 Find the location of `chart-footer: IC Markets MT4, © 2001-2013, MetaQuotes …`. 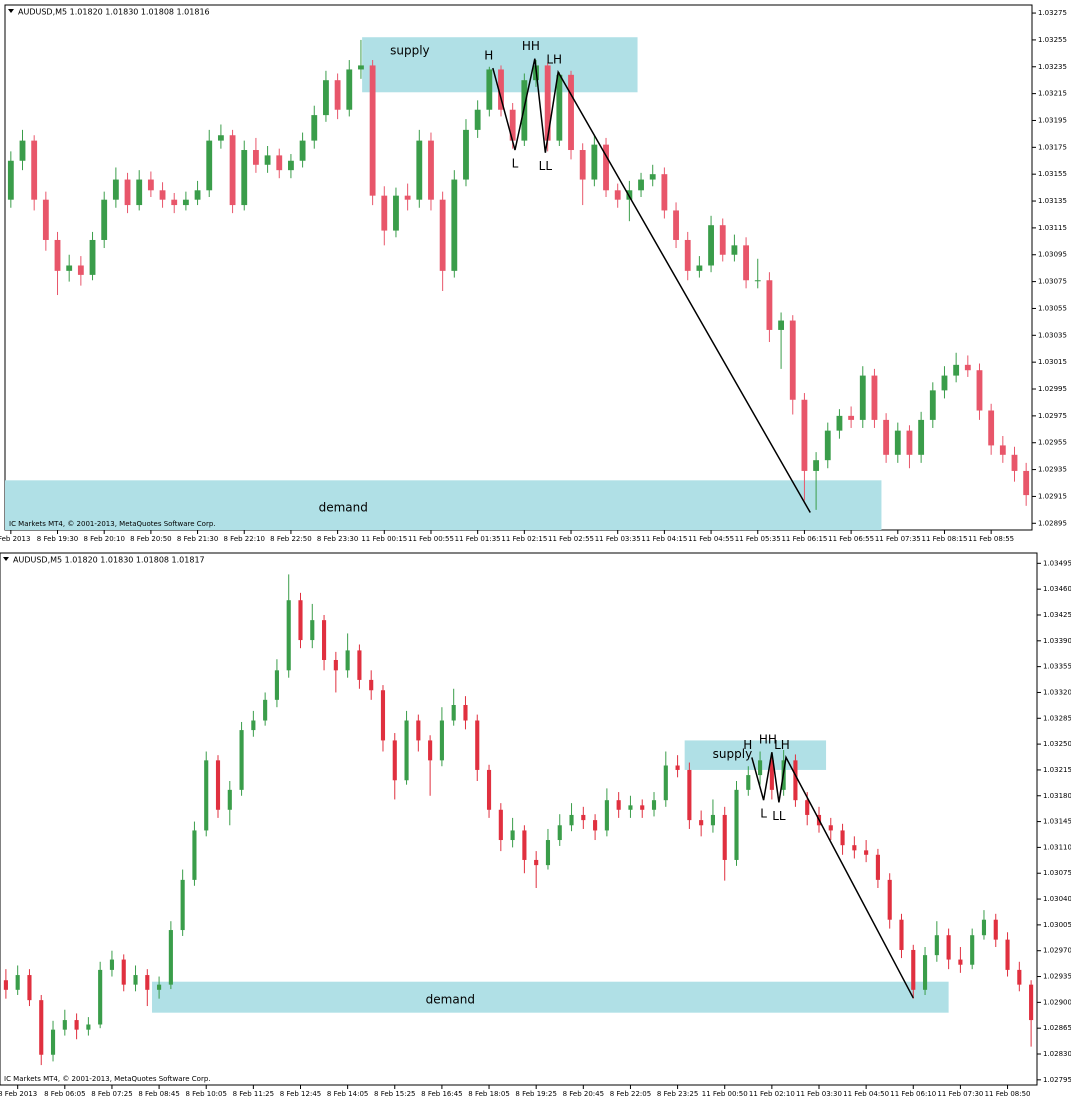

chart-footer: IC Markets MT4, © 2001-2013, MetaQuotes … is located at coordinates (107, 1079).